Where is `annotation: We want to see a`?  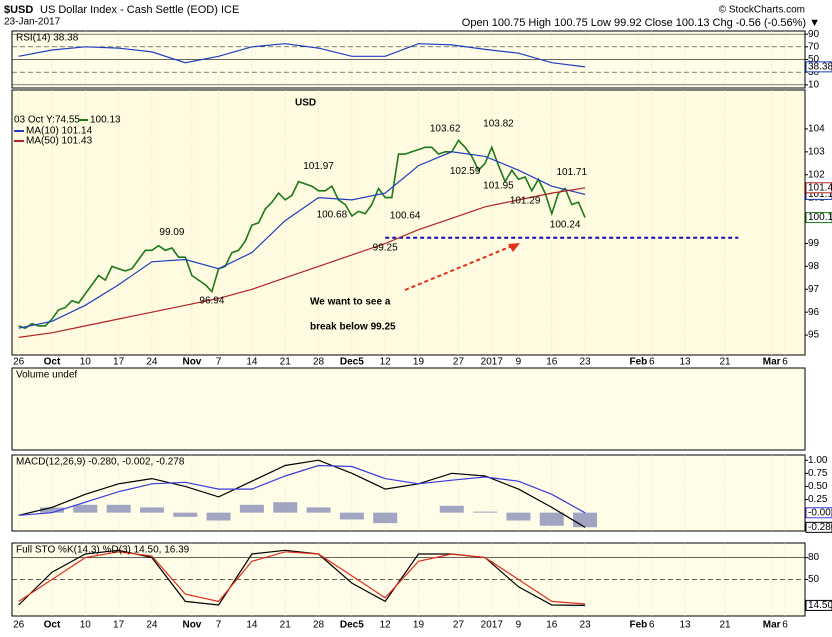 annotation: We want to see a is located at coordinates (350, 302).